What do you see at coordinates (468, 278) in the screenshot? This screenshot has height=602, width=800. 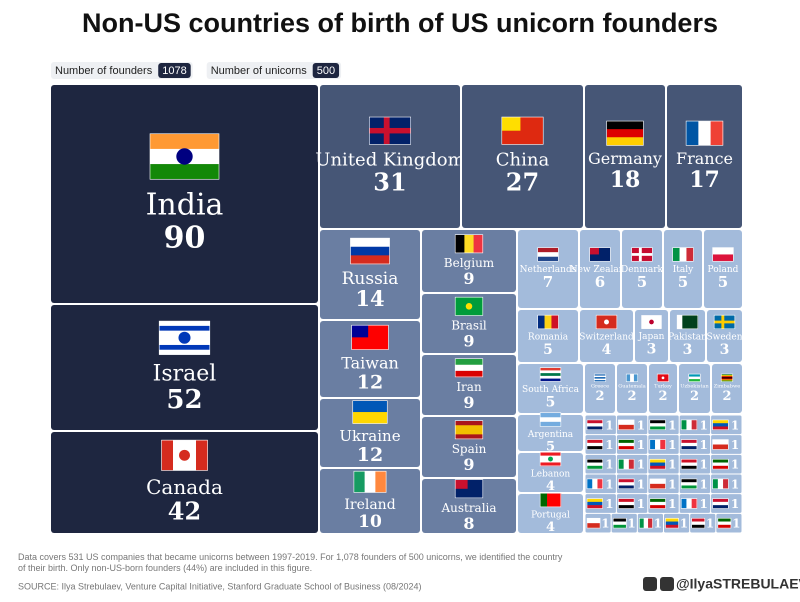 I see `cell-value: 9` at bounding box center [468, 278].